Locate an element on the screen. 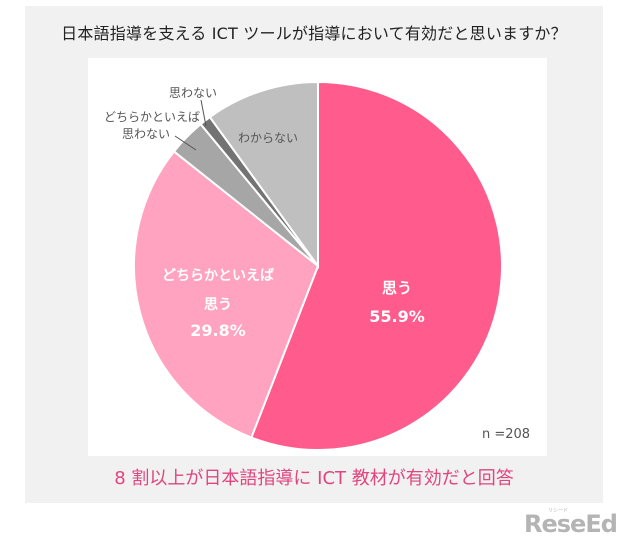 This screenshot has height=544, width=627. logo-ruby: リシード is located at coordinates (558, 511).